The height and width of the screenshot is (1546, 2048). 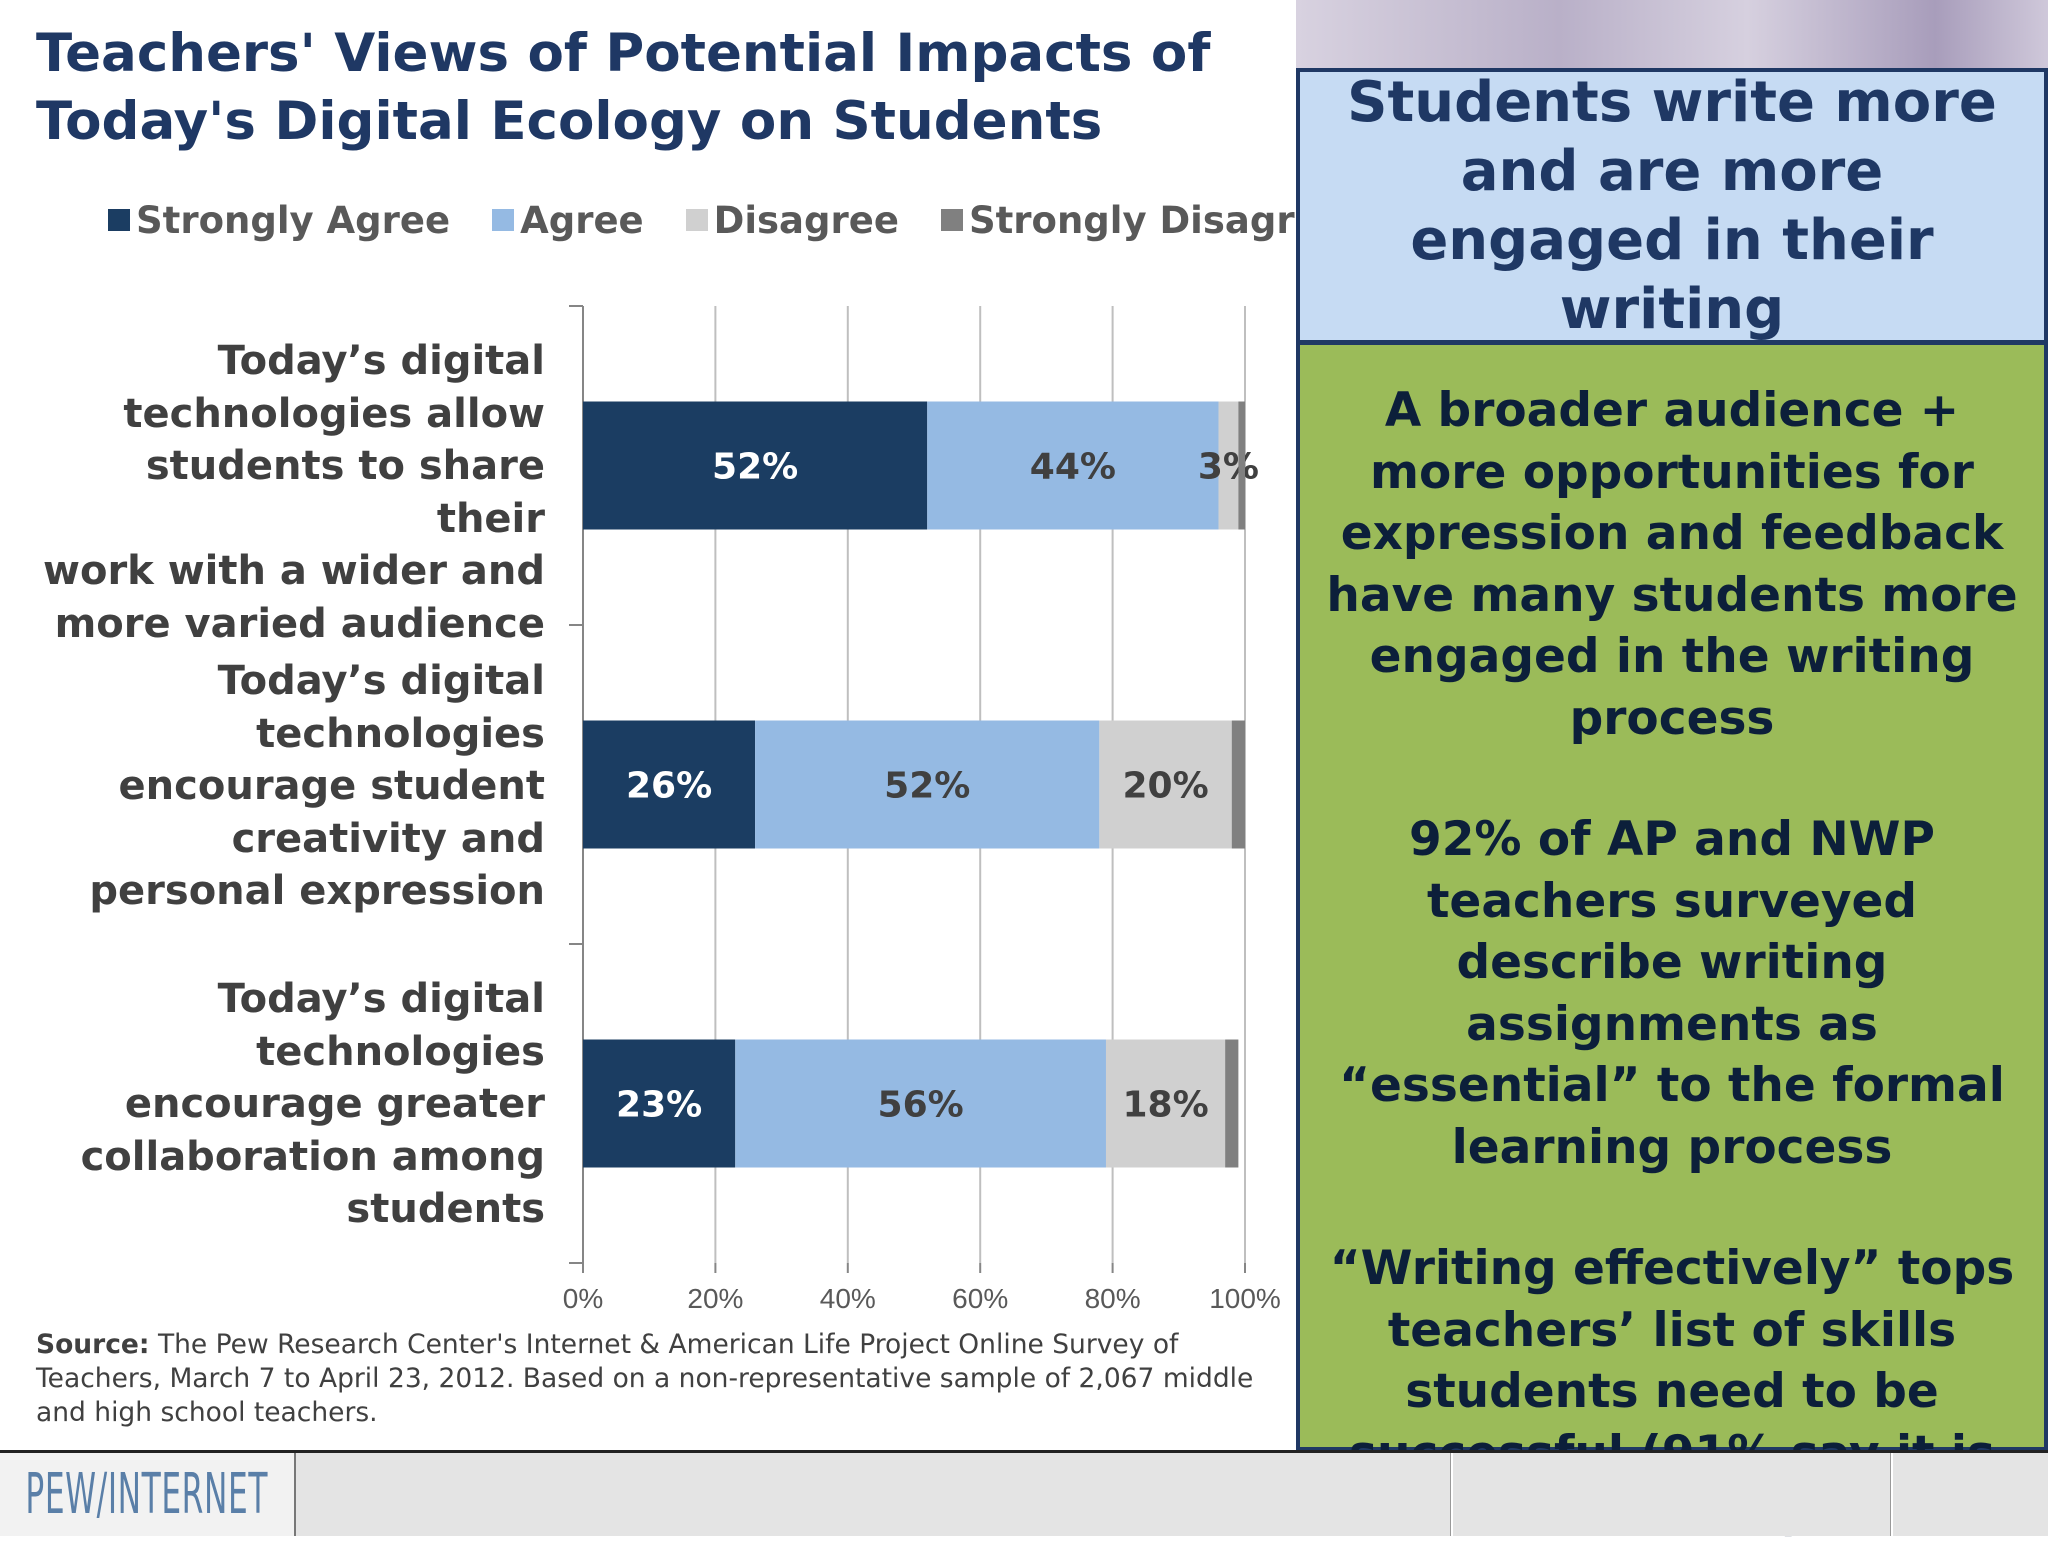 I want to click on data-label: 23%, so click(x=659, y=1105).